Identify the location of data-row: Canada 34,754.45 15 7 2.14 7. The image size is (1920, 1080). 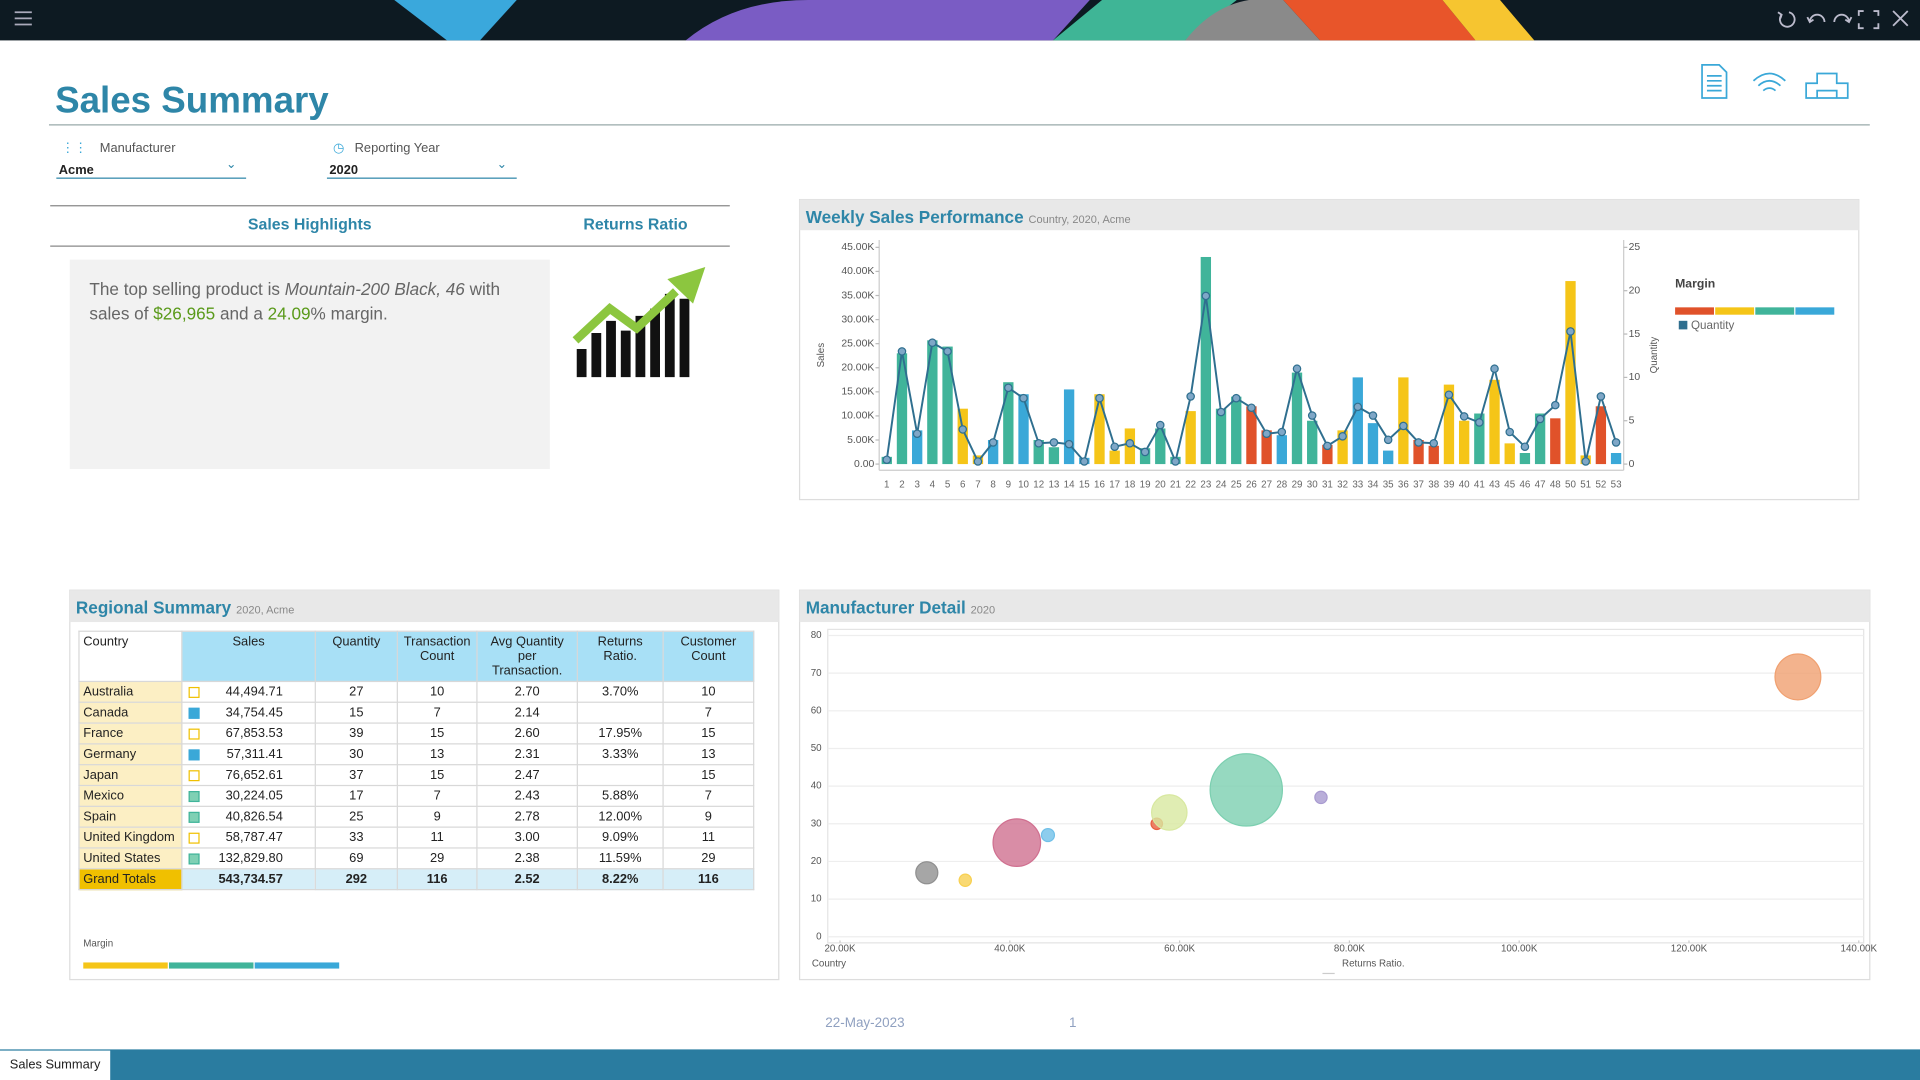
(416, 712).